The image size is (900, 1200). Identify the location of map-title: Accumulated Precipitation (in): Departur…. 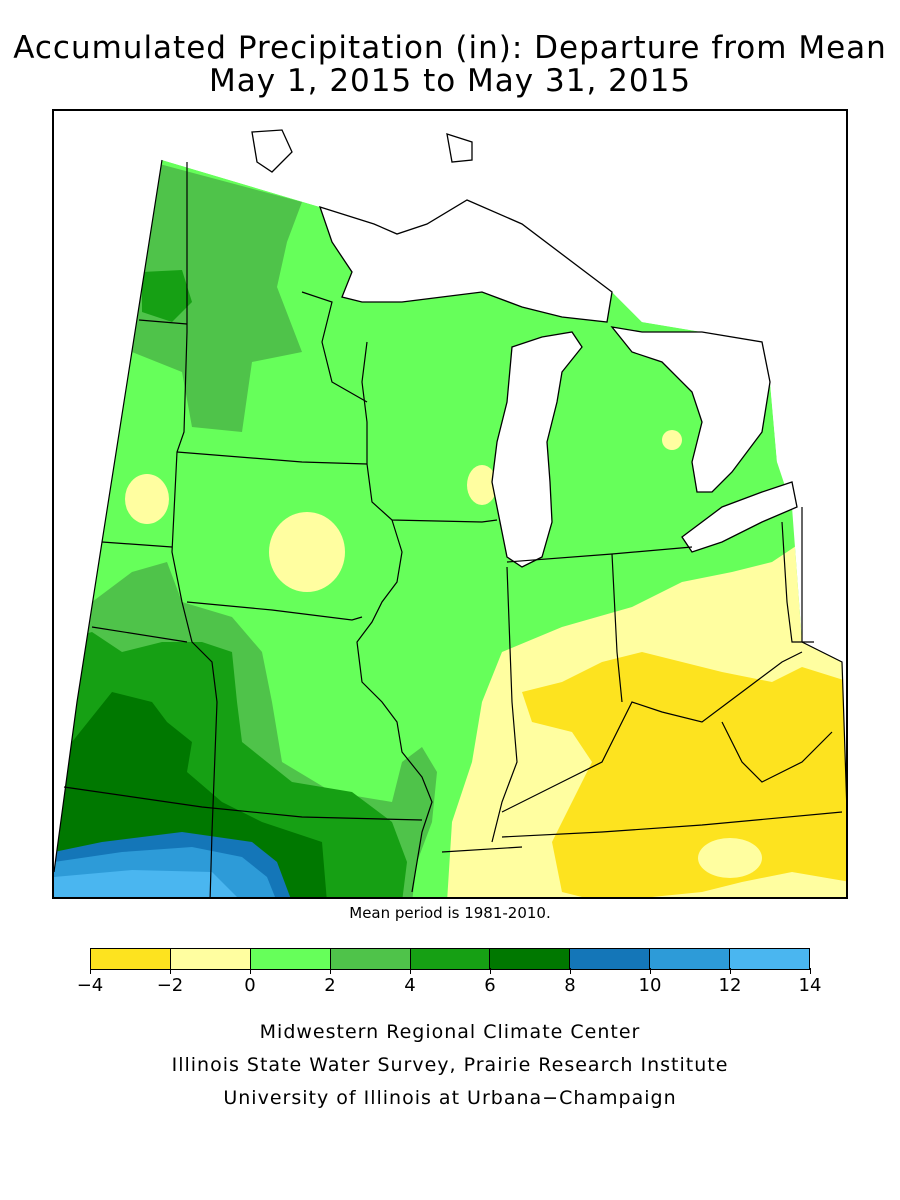
(450, 48).